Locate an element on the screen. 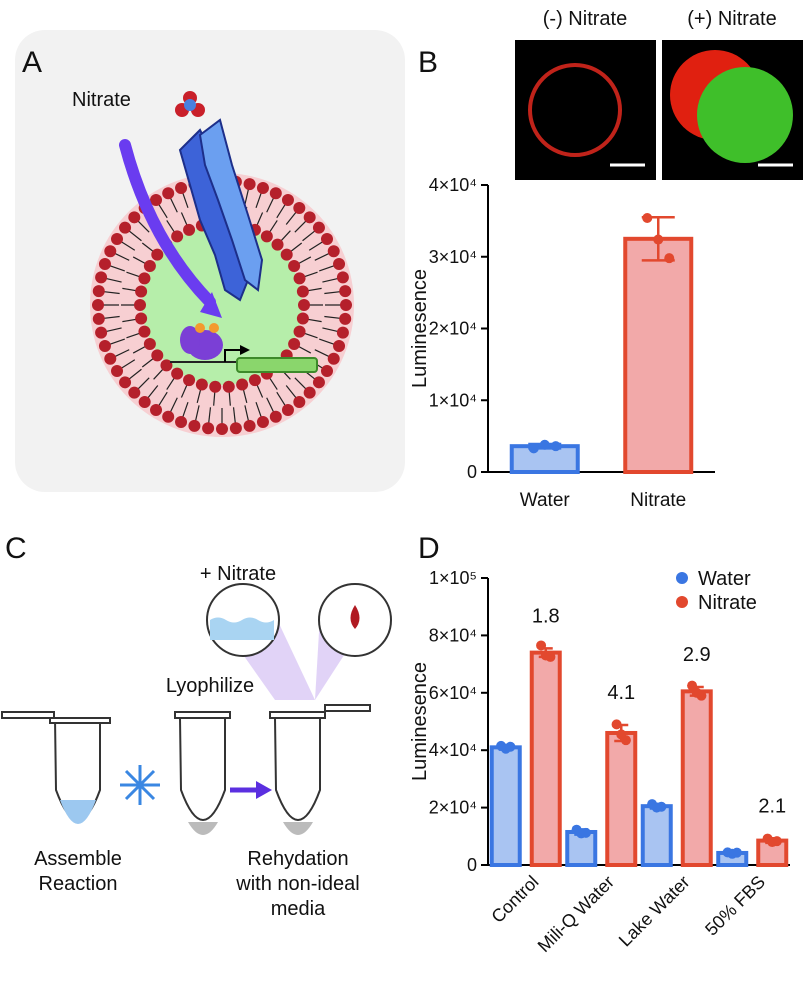  x-tick-label: Water is located at coordinates (545, 500).